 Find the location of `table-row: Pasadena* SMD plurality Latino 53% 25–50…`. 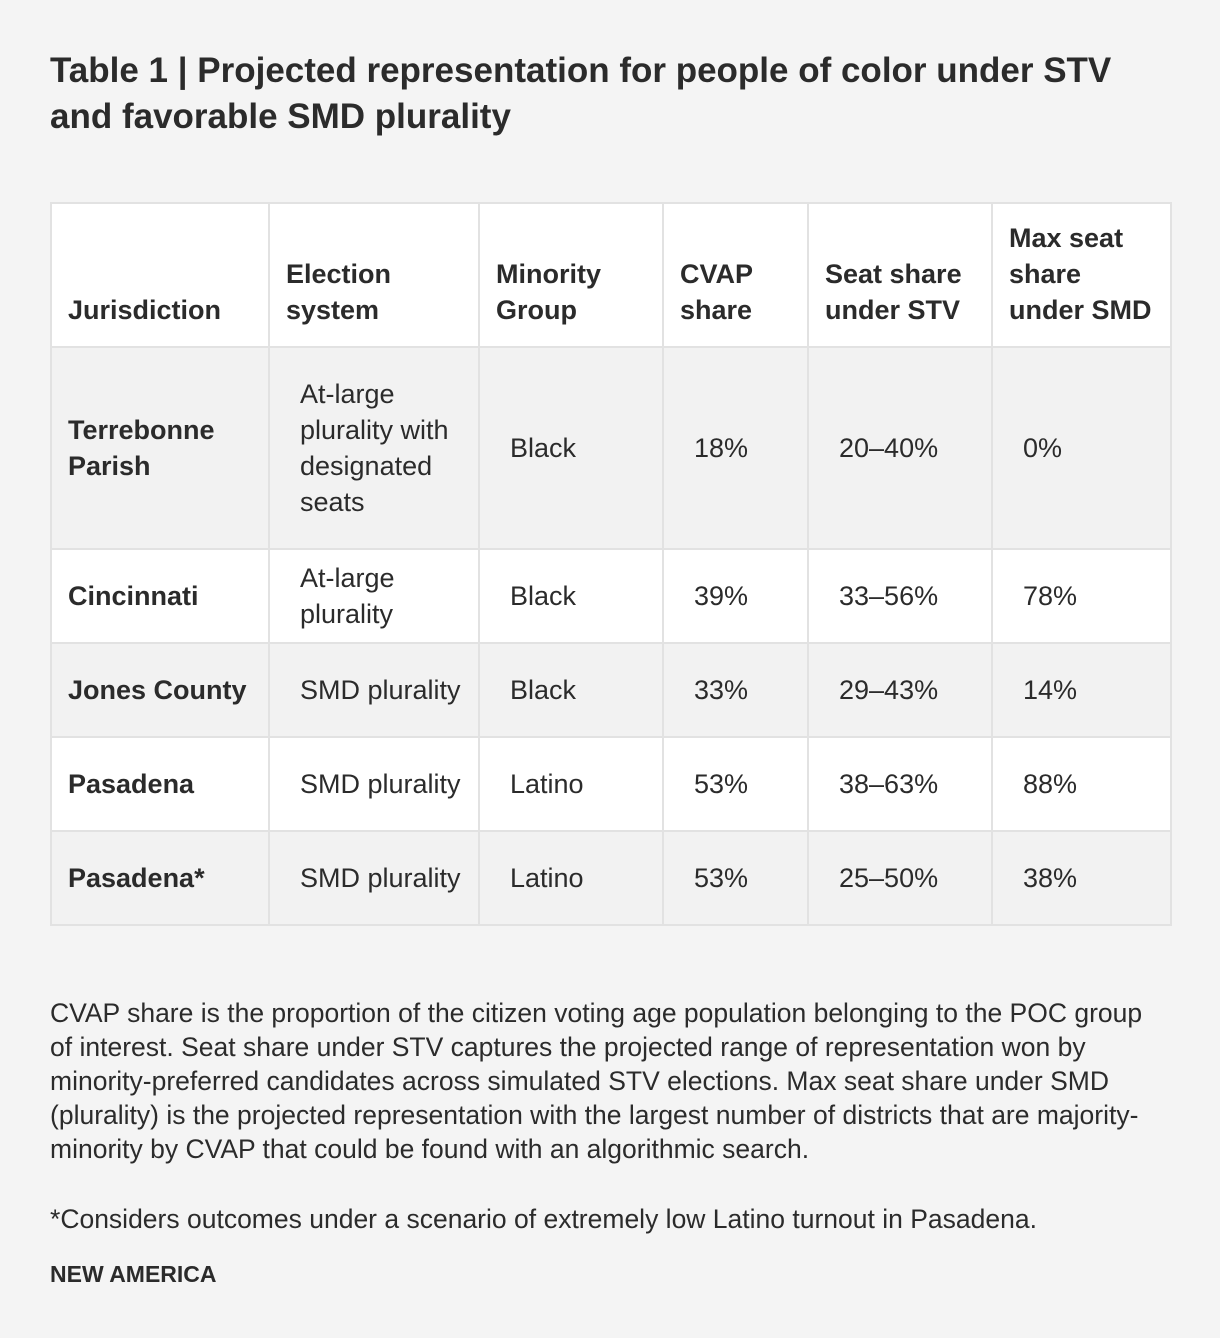

table-row: Pasadena* SMD plurality Latino 53% 25–50… is located at coordinates (611, 878).